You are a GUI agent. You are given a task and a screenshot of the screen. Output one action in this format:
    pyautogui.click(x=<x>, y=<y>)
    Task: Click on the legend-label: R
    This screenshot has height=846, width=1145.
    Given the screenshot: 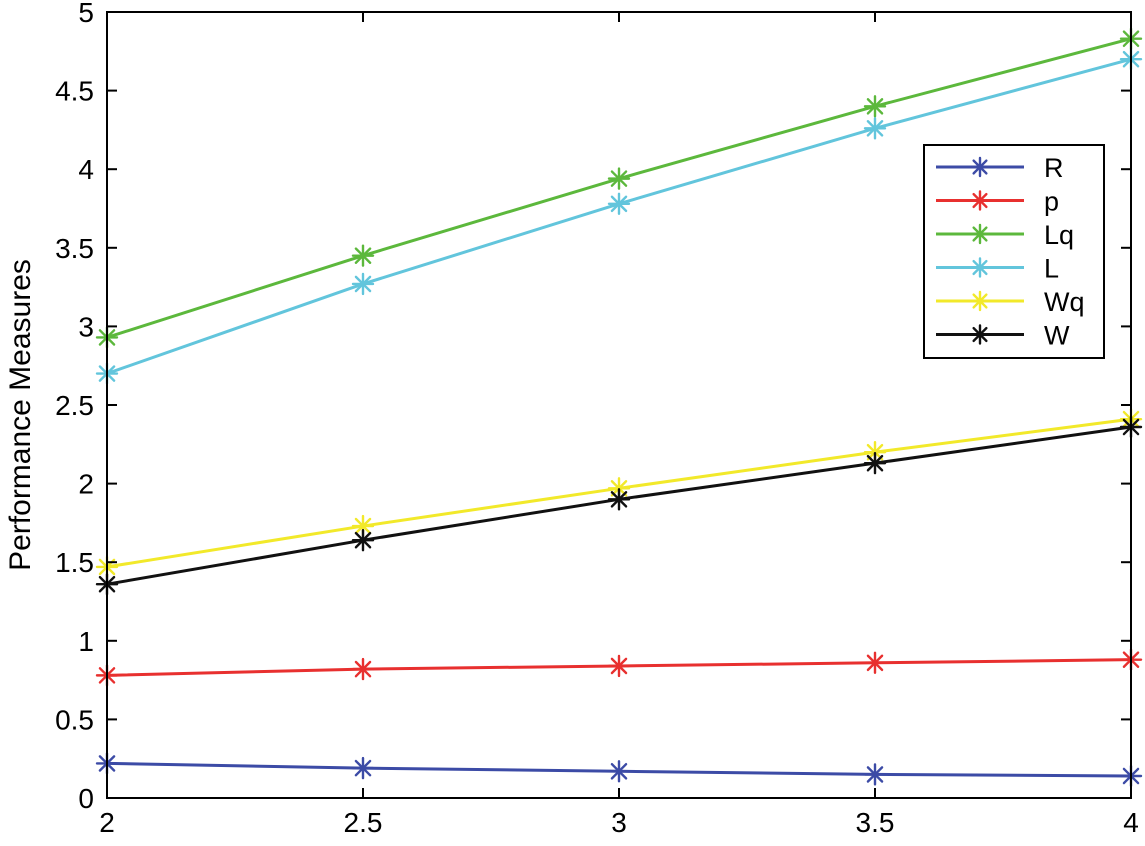 What is the action you would take?
    pyautogui.click(x=1054, y=168)
    